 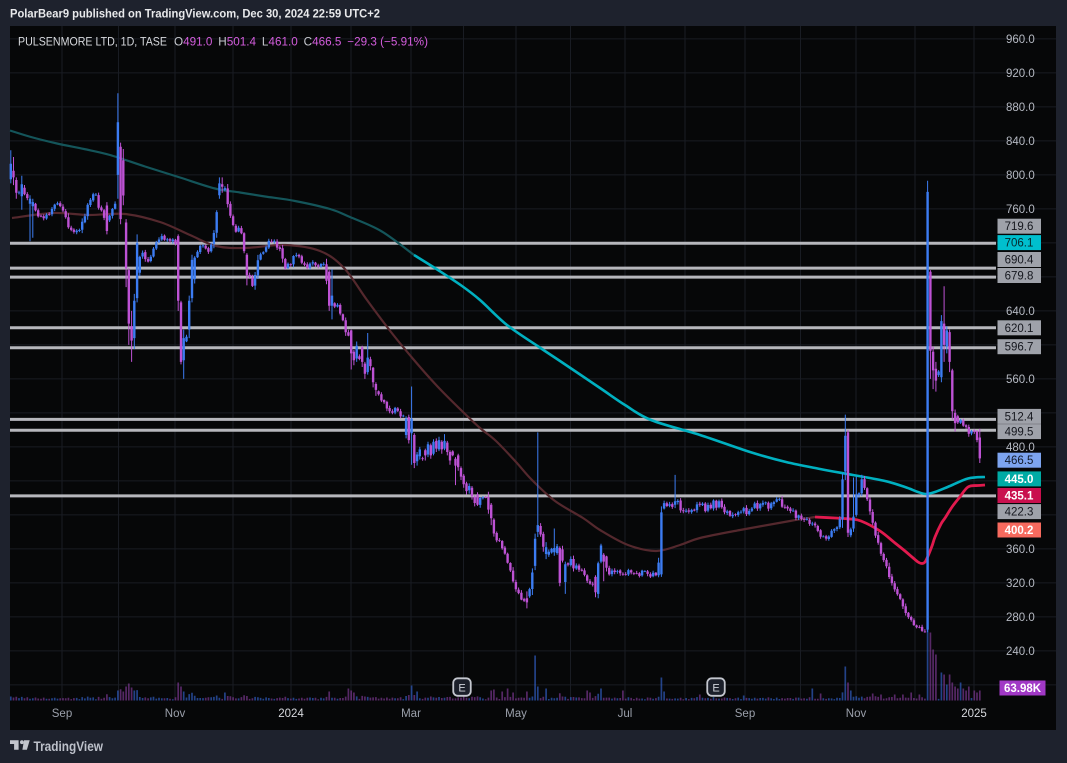 I want to click on svg-text: 512.4, so click(x=1019, y=417).